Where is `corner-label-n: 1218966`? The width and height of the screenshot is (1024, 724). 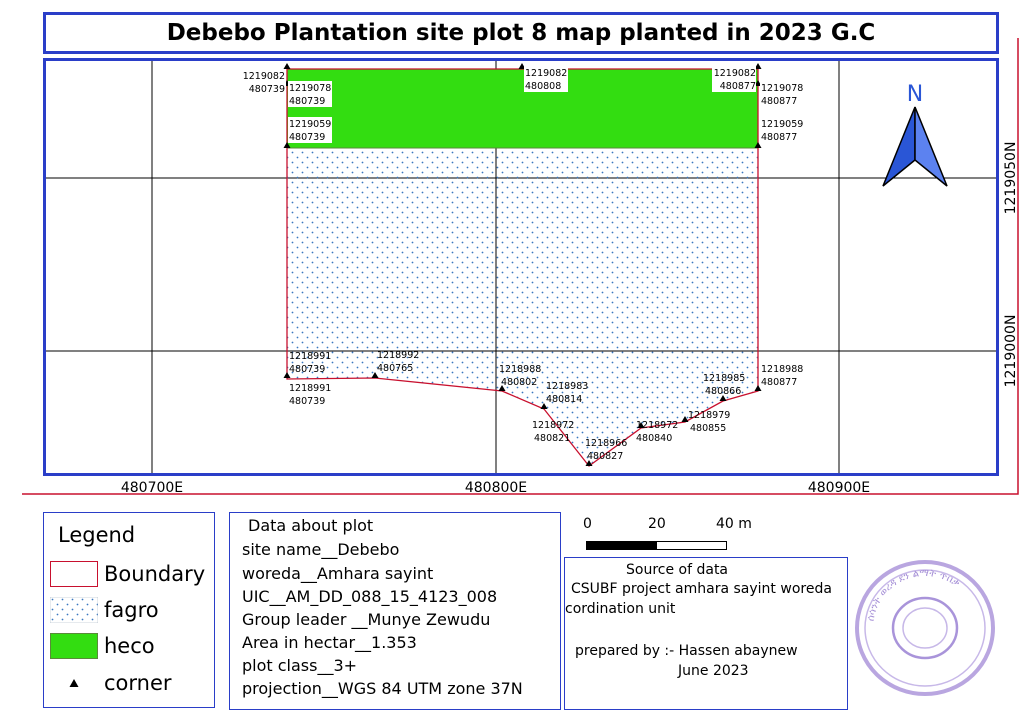
corner-label-n: 1218966 is located at coordinates (606, 443).